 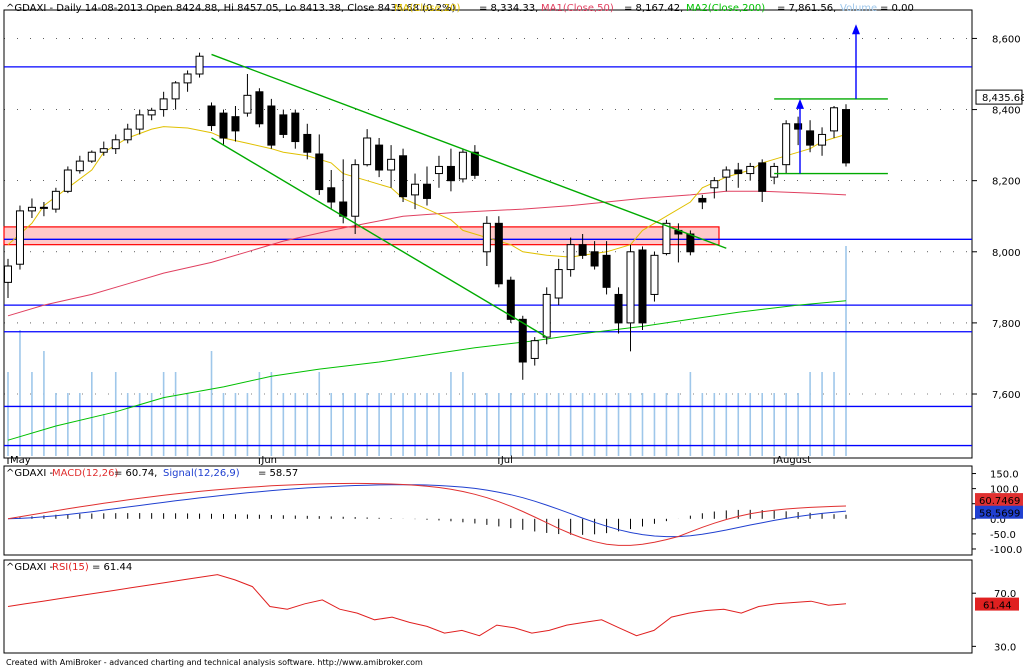 What do you see at coordinates (20, 460) in the screenshot?
I see `x-tick-label: May` at bounding box center [20, 460].